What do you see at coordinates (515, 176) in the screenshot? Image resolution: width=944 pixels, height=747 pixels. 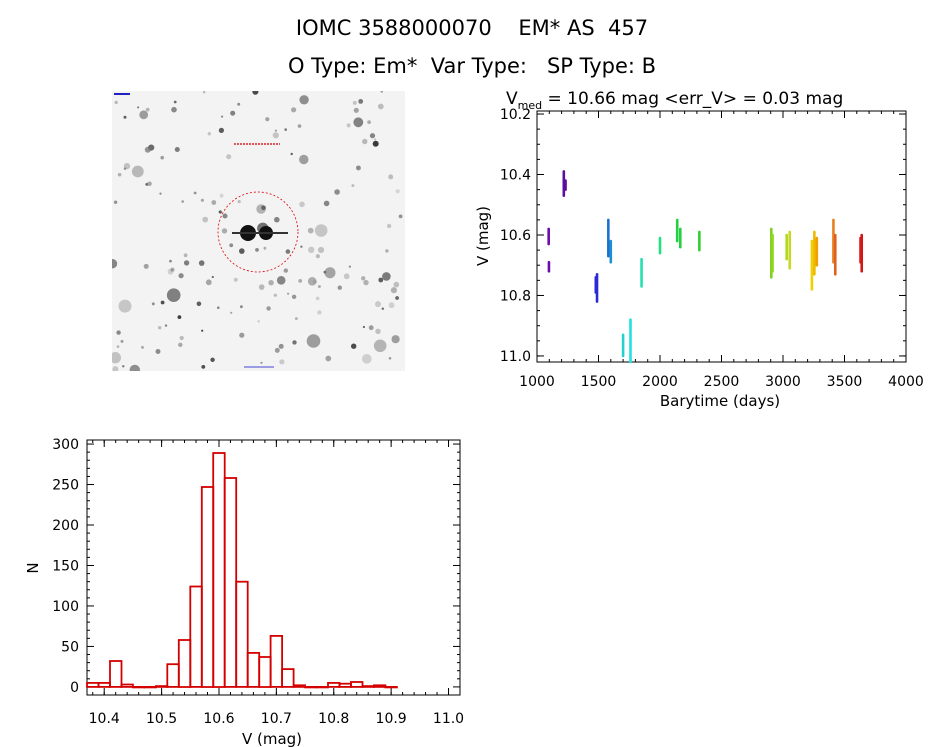 I see `y-tick-label: 10.4` at bounding box center [515, 176].